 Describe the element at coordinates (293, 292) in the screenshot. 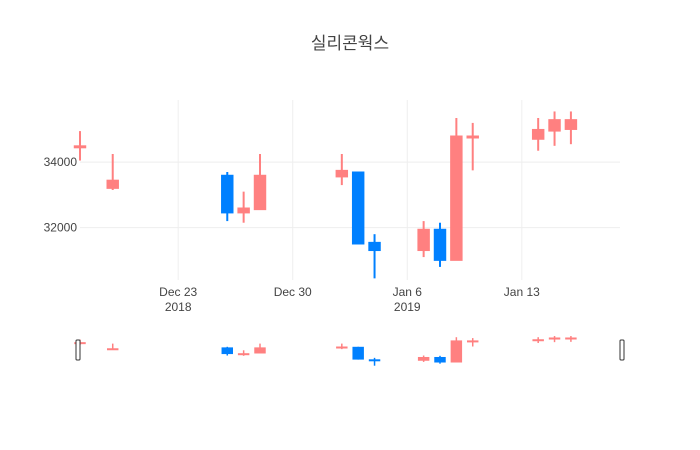

I see `x-tick-label: Dec 30` at that location.